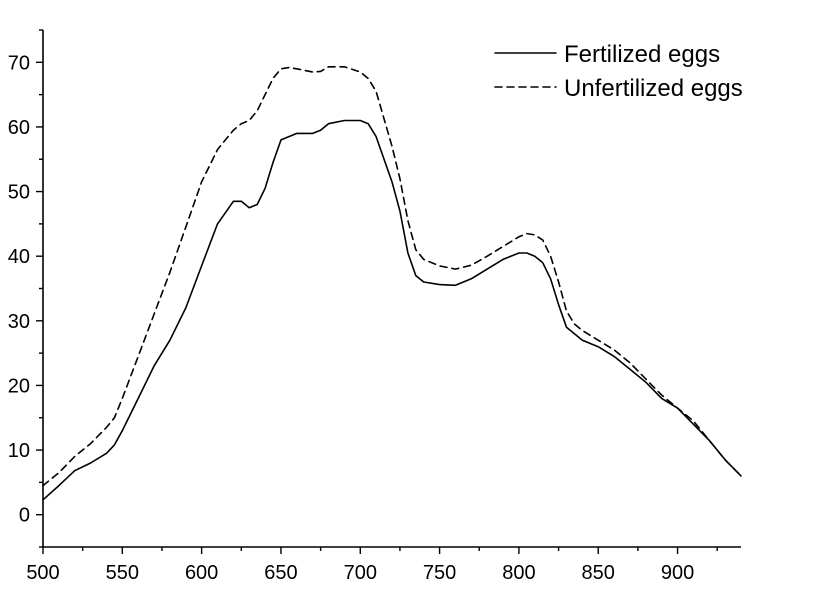 The width and height of the screenshot is (821, 592). I want to click on legend-item-unfertilized: Unfertilized eggs, so click(618, 88).